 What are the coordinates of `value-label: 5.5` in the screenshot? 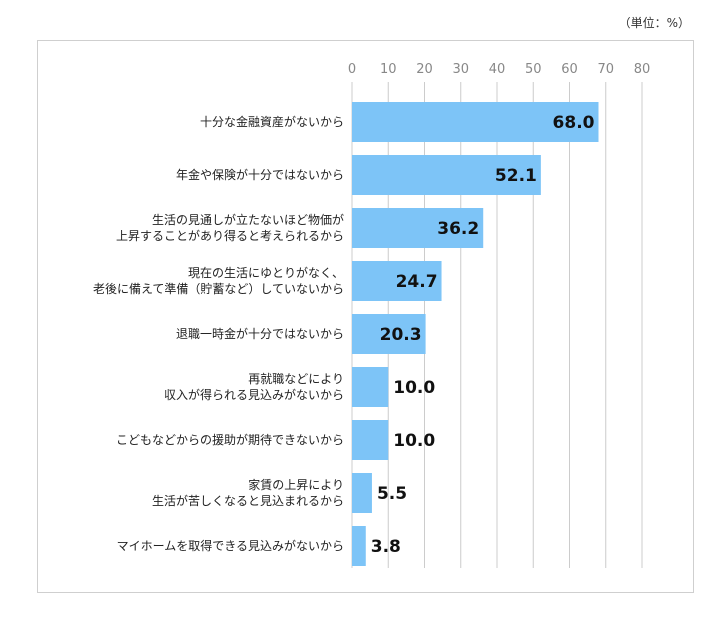 It's located at (392, 494).